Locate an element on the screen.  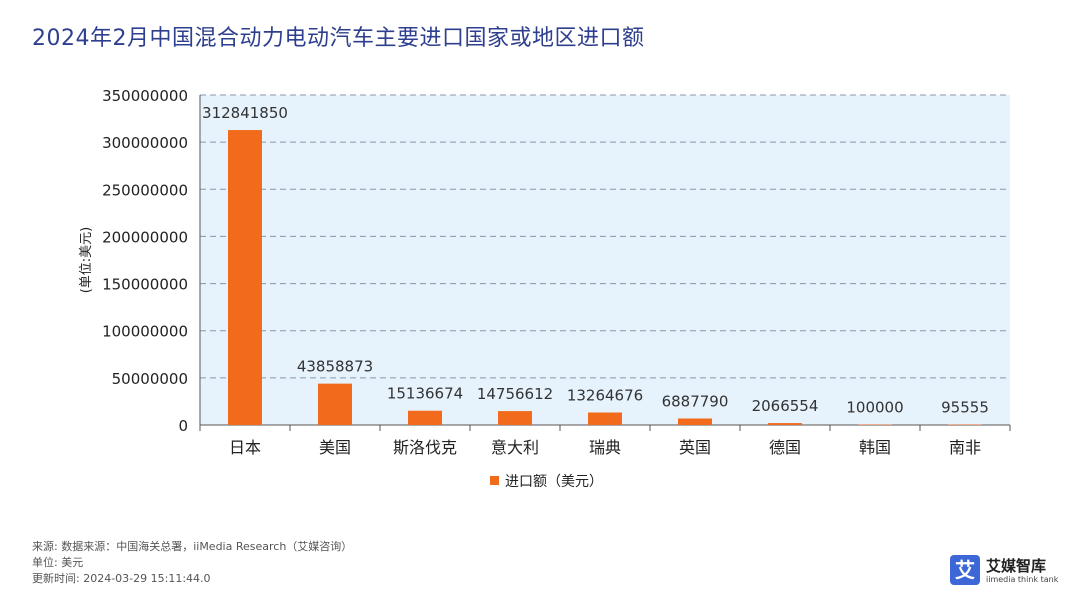
y-tick-label: 300000000 is located at coordinates (145, 143).